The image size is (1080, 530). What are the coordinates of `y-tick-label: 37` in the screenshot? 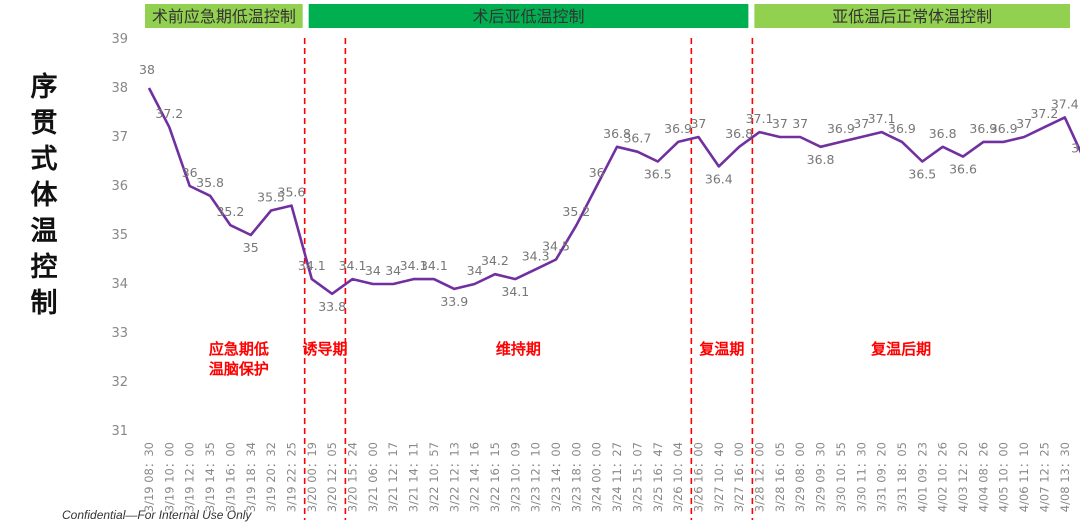 It's located at (119, 137).